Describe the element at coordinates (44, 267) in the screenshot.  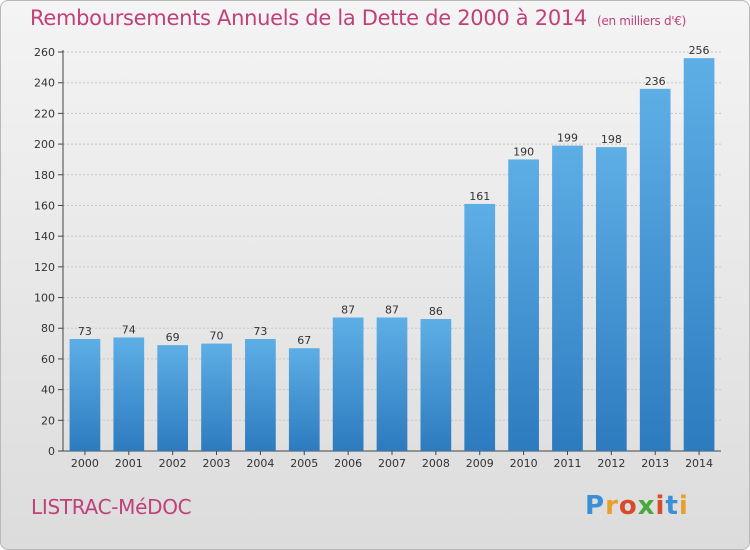
I see `y-tick-label: 120` at that location.